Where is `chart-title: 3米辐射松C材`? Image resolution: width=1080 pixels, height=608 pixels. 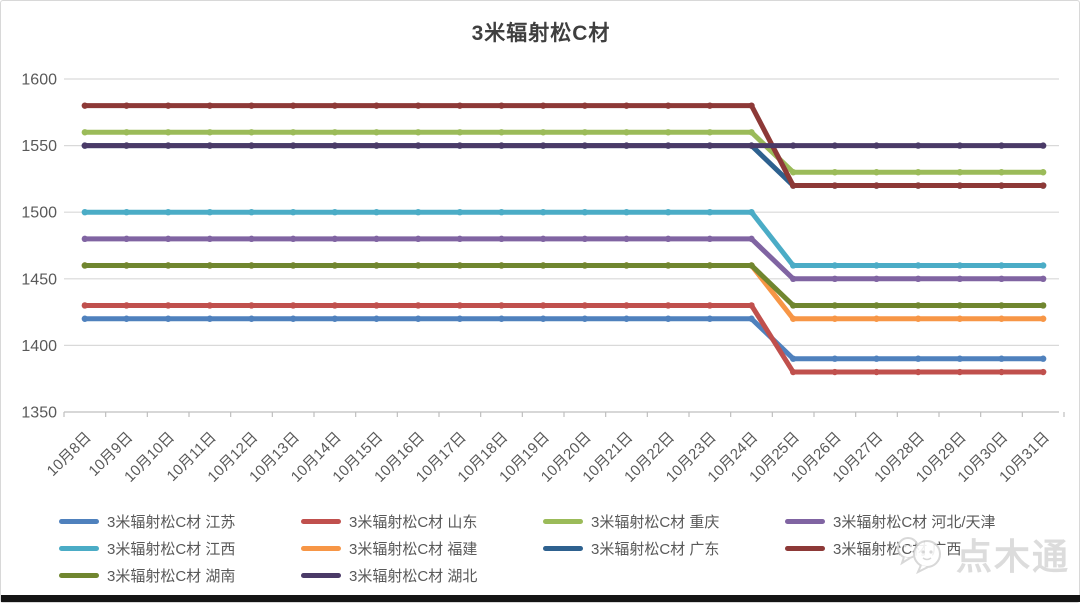 chart-title: 3米辐射松C材 is located at coordinates (541, 33).